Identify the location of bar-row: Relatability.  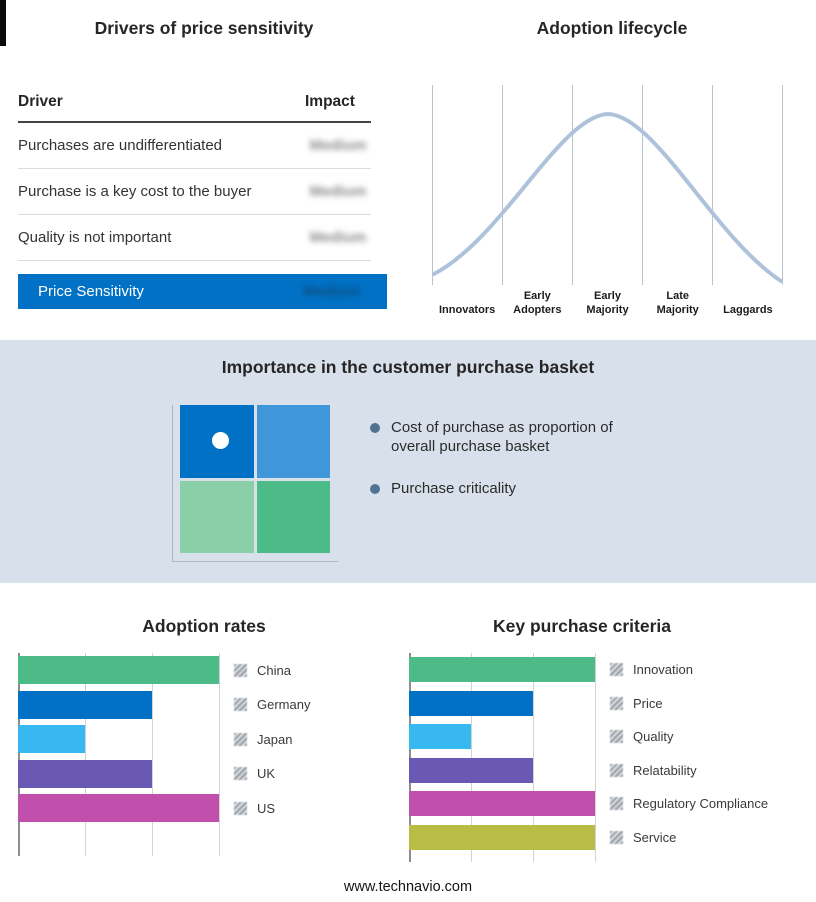
(612, 771).